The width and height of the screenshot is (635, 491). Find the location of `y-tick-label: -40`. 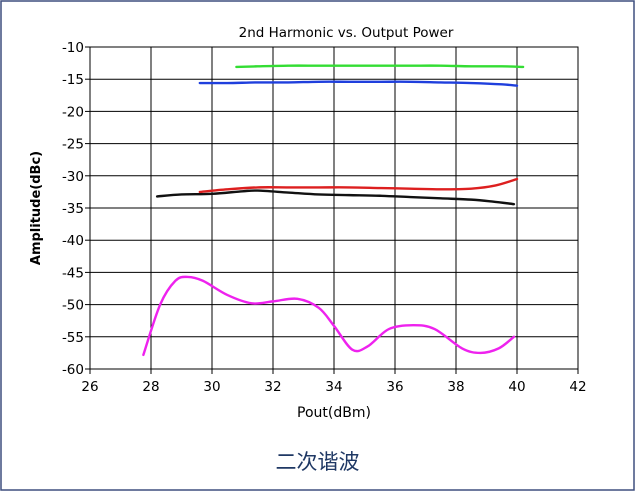

y-tick-label: -40 is located at coordinates (73, 241).